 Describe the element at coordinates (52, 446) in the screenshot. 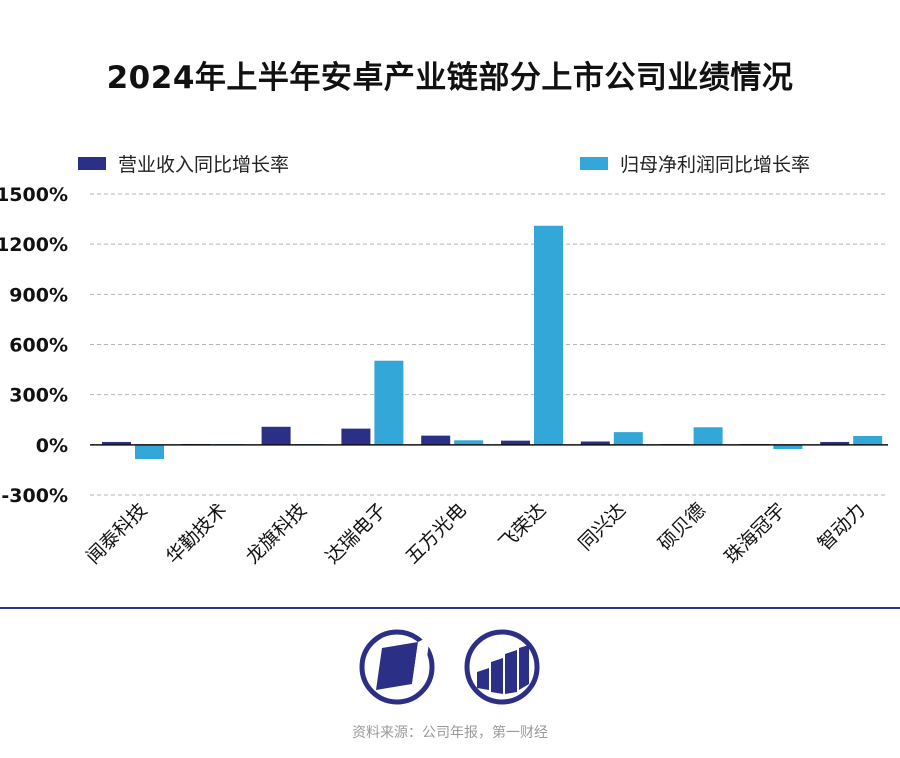

I see `y-tick-label: 0%` at that location.